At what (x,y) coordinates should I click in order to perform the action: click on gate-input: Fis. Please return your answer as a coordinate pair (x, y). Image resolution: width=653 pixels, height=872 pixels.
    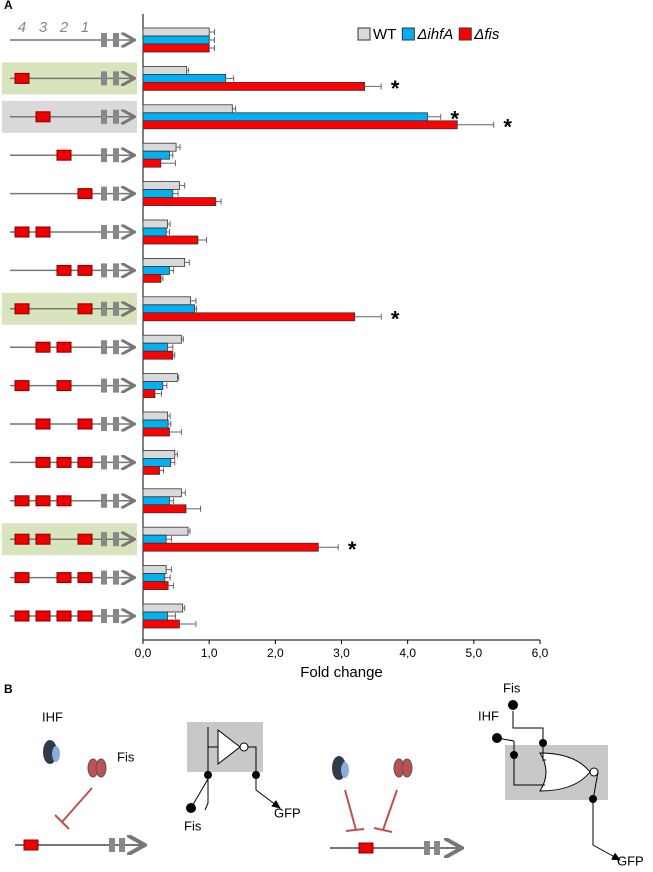
    Looking at the image, I should click on (193, 825).